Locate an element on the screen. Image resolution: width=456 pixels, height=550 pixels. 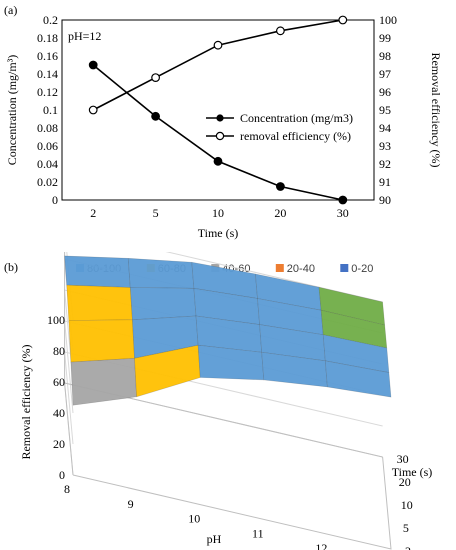
surface-z-tick-label: 2 is located at coordinates (408, 547).